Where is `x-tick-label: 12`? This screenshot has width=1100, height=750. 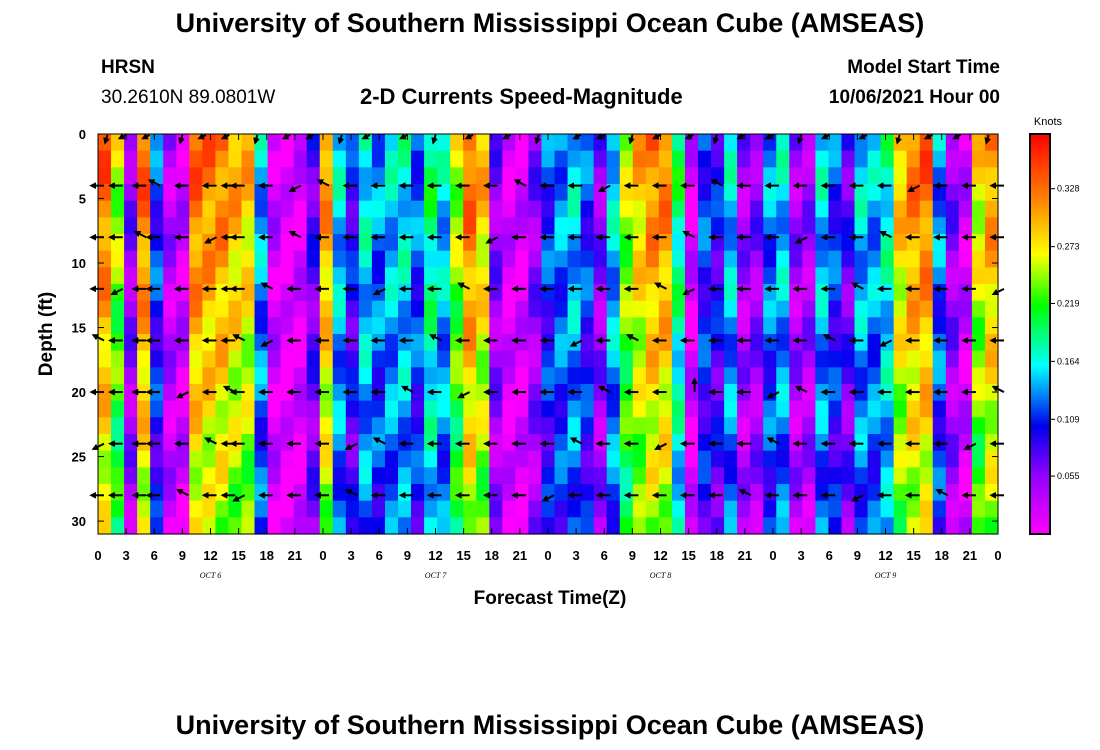 x-tick-label: 12 is located at coordinates (885, 555).